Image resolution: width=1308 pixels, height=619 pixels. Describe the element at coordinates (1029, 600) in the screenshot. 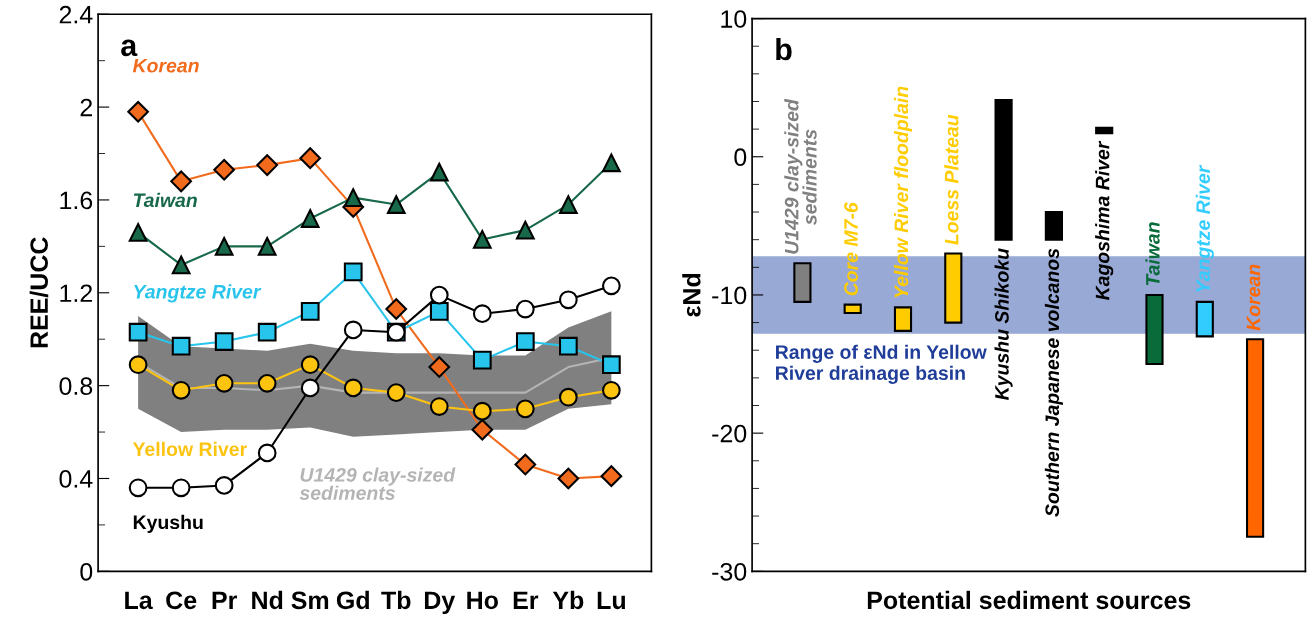

I see `x-axis-title: Potential sediment sources` at that location.